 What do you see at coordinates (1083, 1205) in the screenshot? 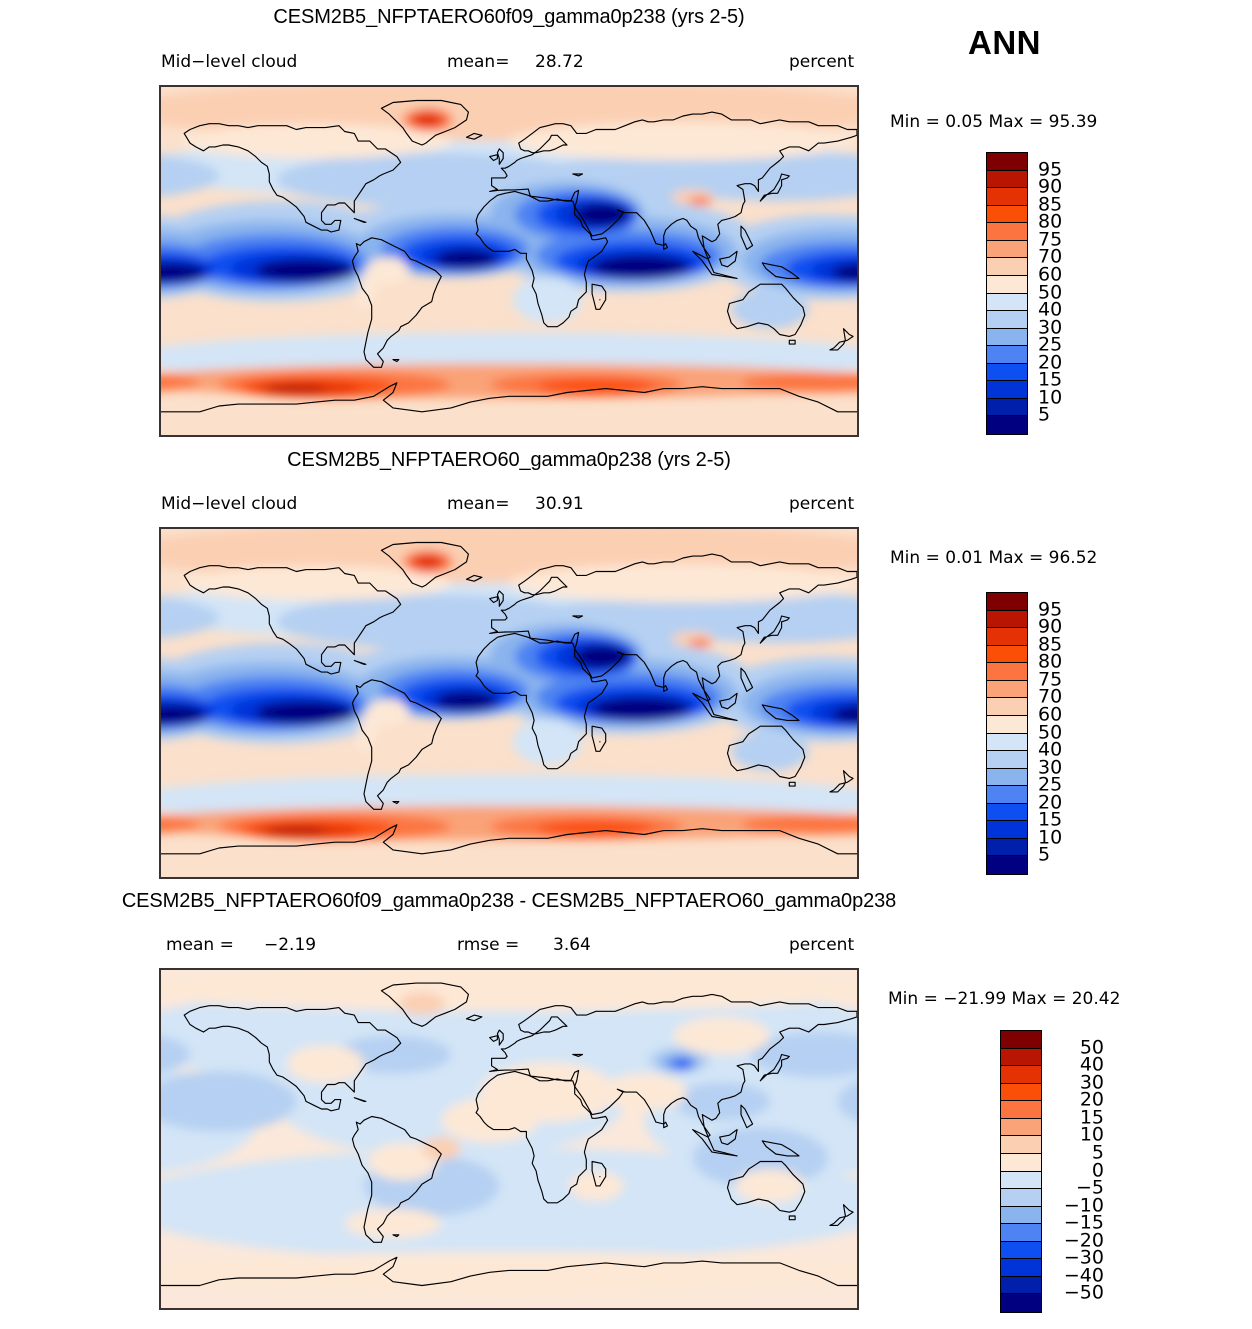
I see `colorbar-tick-label: −10` at bounding box center [1083, 1205].